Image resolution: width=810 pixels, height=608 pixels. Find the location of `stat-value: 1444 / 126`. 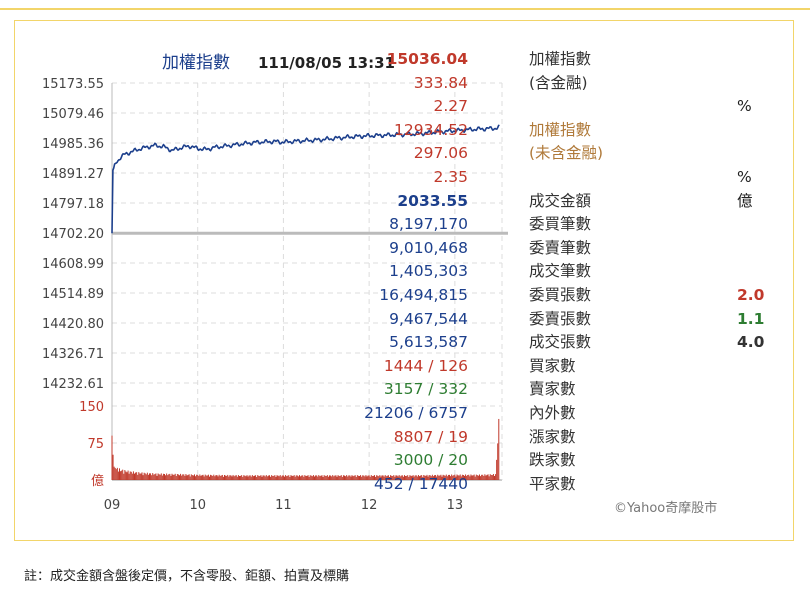

stat-value: 1444 / 126 is located at coordinates (425, 365).